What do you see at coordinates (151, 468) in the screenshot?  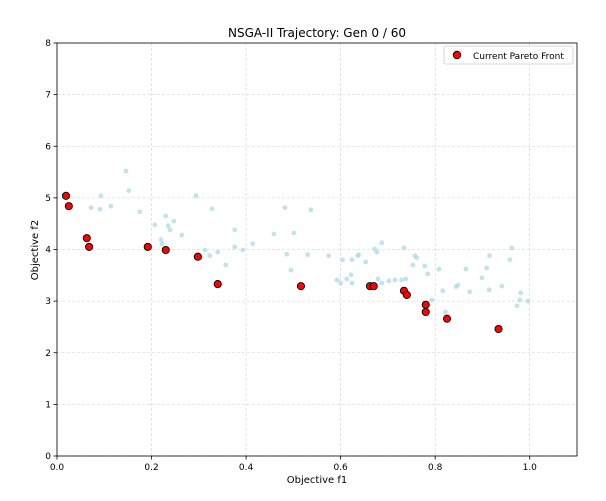 I see `x-tick-label: 0.2` at bounding box center [151, 468].